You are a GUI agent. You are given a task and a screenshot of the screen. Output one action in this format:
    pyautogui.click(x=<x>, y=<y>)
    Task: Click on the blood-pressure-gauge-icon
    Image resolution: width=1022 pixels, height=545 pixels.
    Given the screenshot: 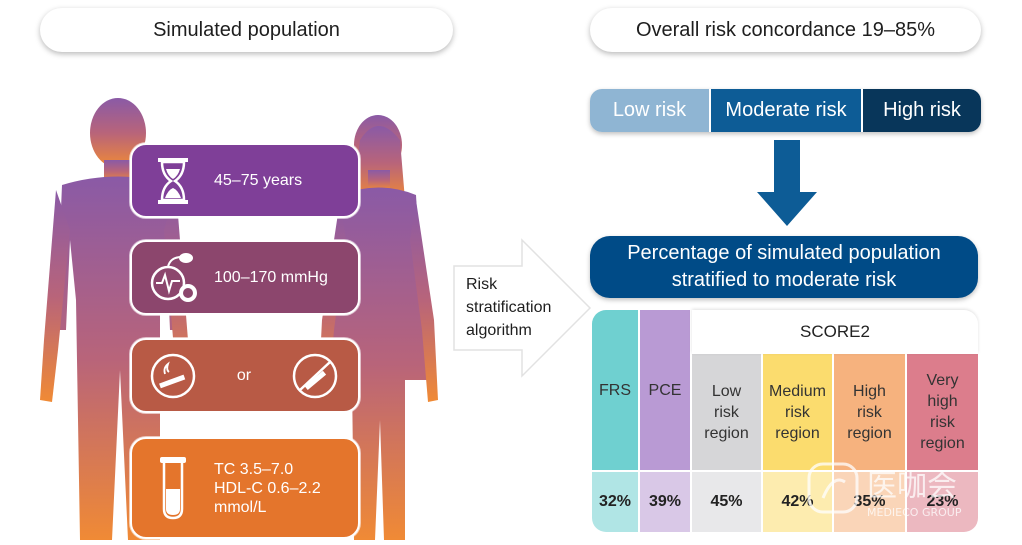 What is the action you would take?
    pyautogui.click(x=173, y=278)
    